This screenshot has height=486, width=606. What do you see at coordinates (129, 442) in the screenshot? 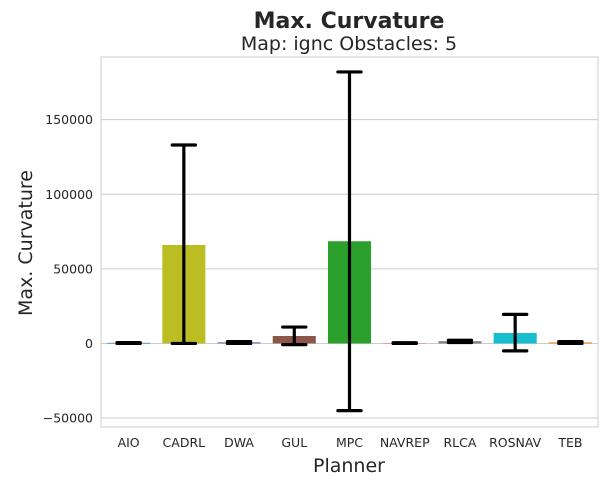
I see `x-tick-label: AIO` at bounding box center [129, 442].